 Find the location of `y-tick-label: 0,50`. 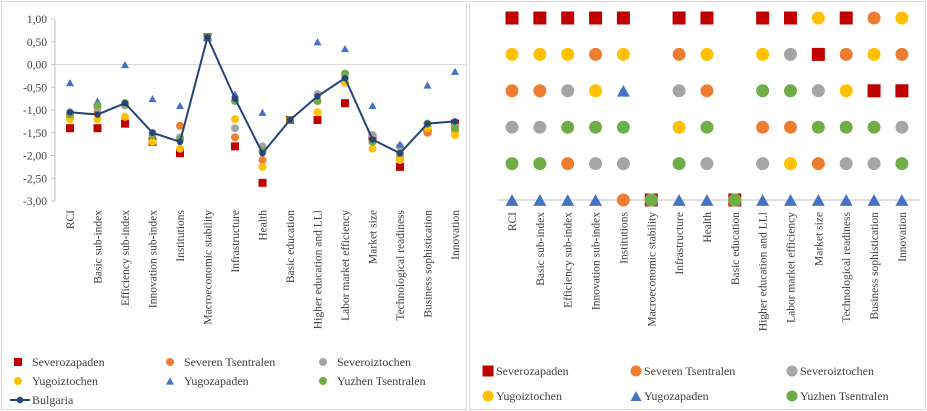

y-tick-label: 0,50 is located at coordinates (37, 43).